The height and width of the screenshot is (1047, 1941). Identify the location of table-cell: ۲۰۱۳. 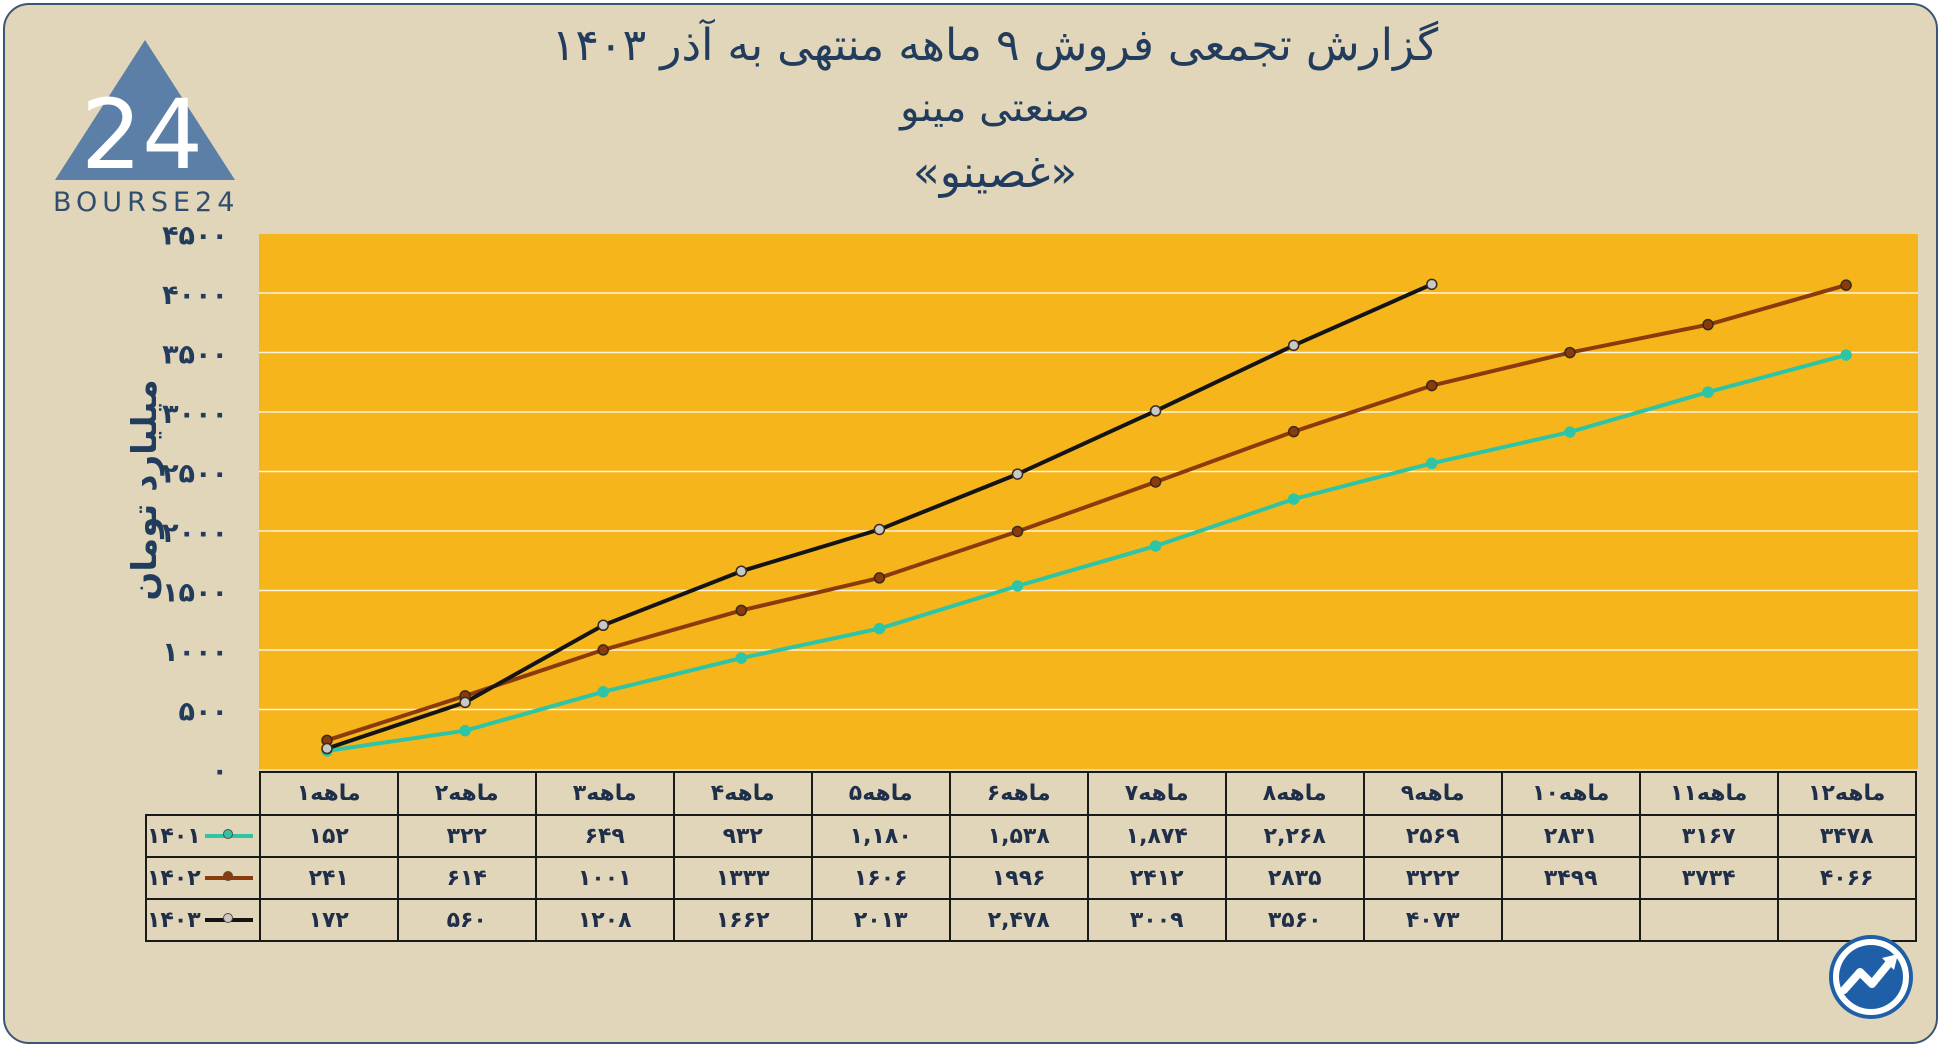
(880, 920).